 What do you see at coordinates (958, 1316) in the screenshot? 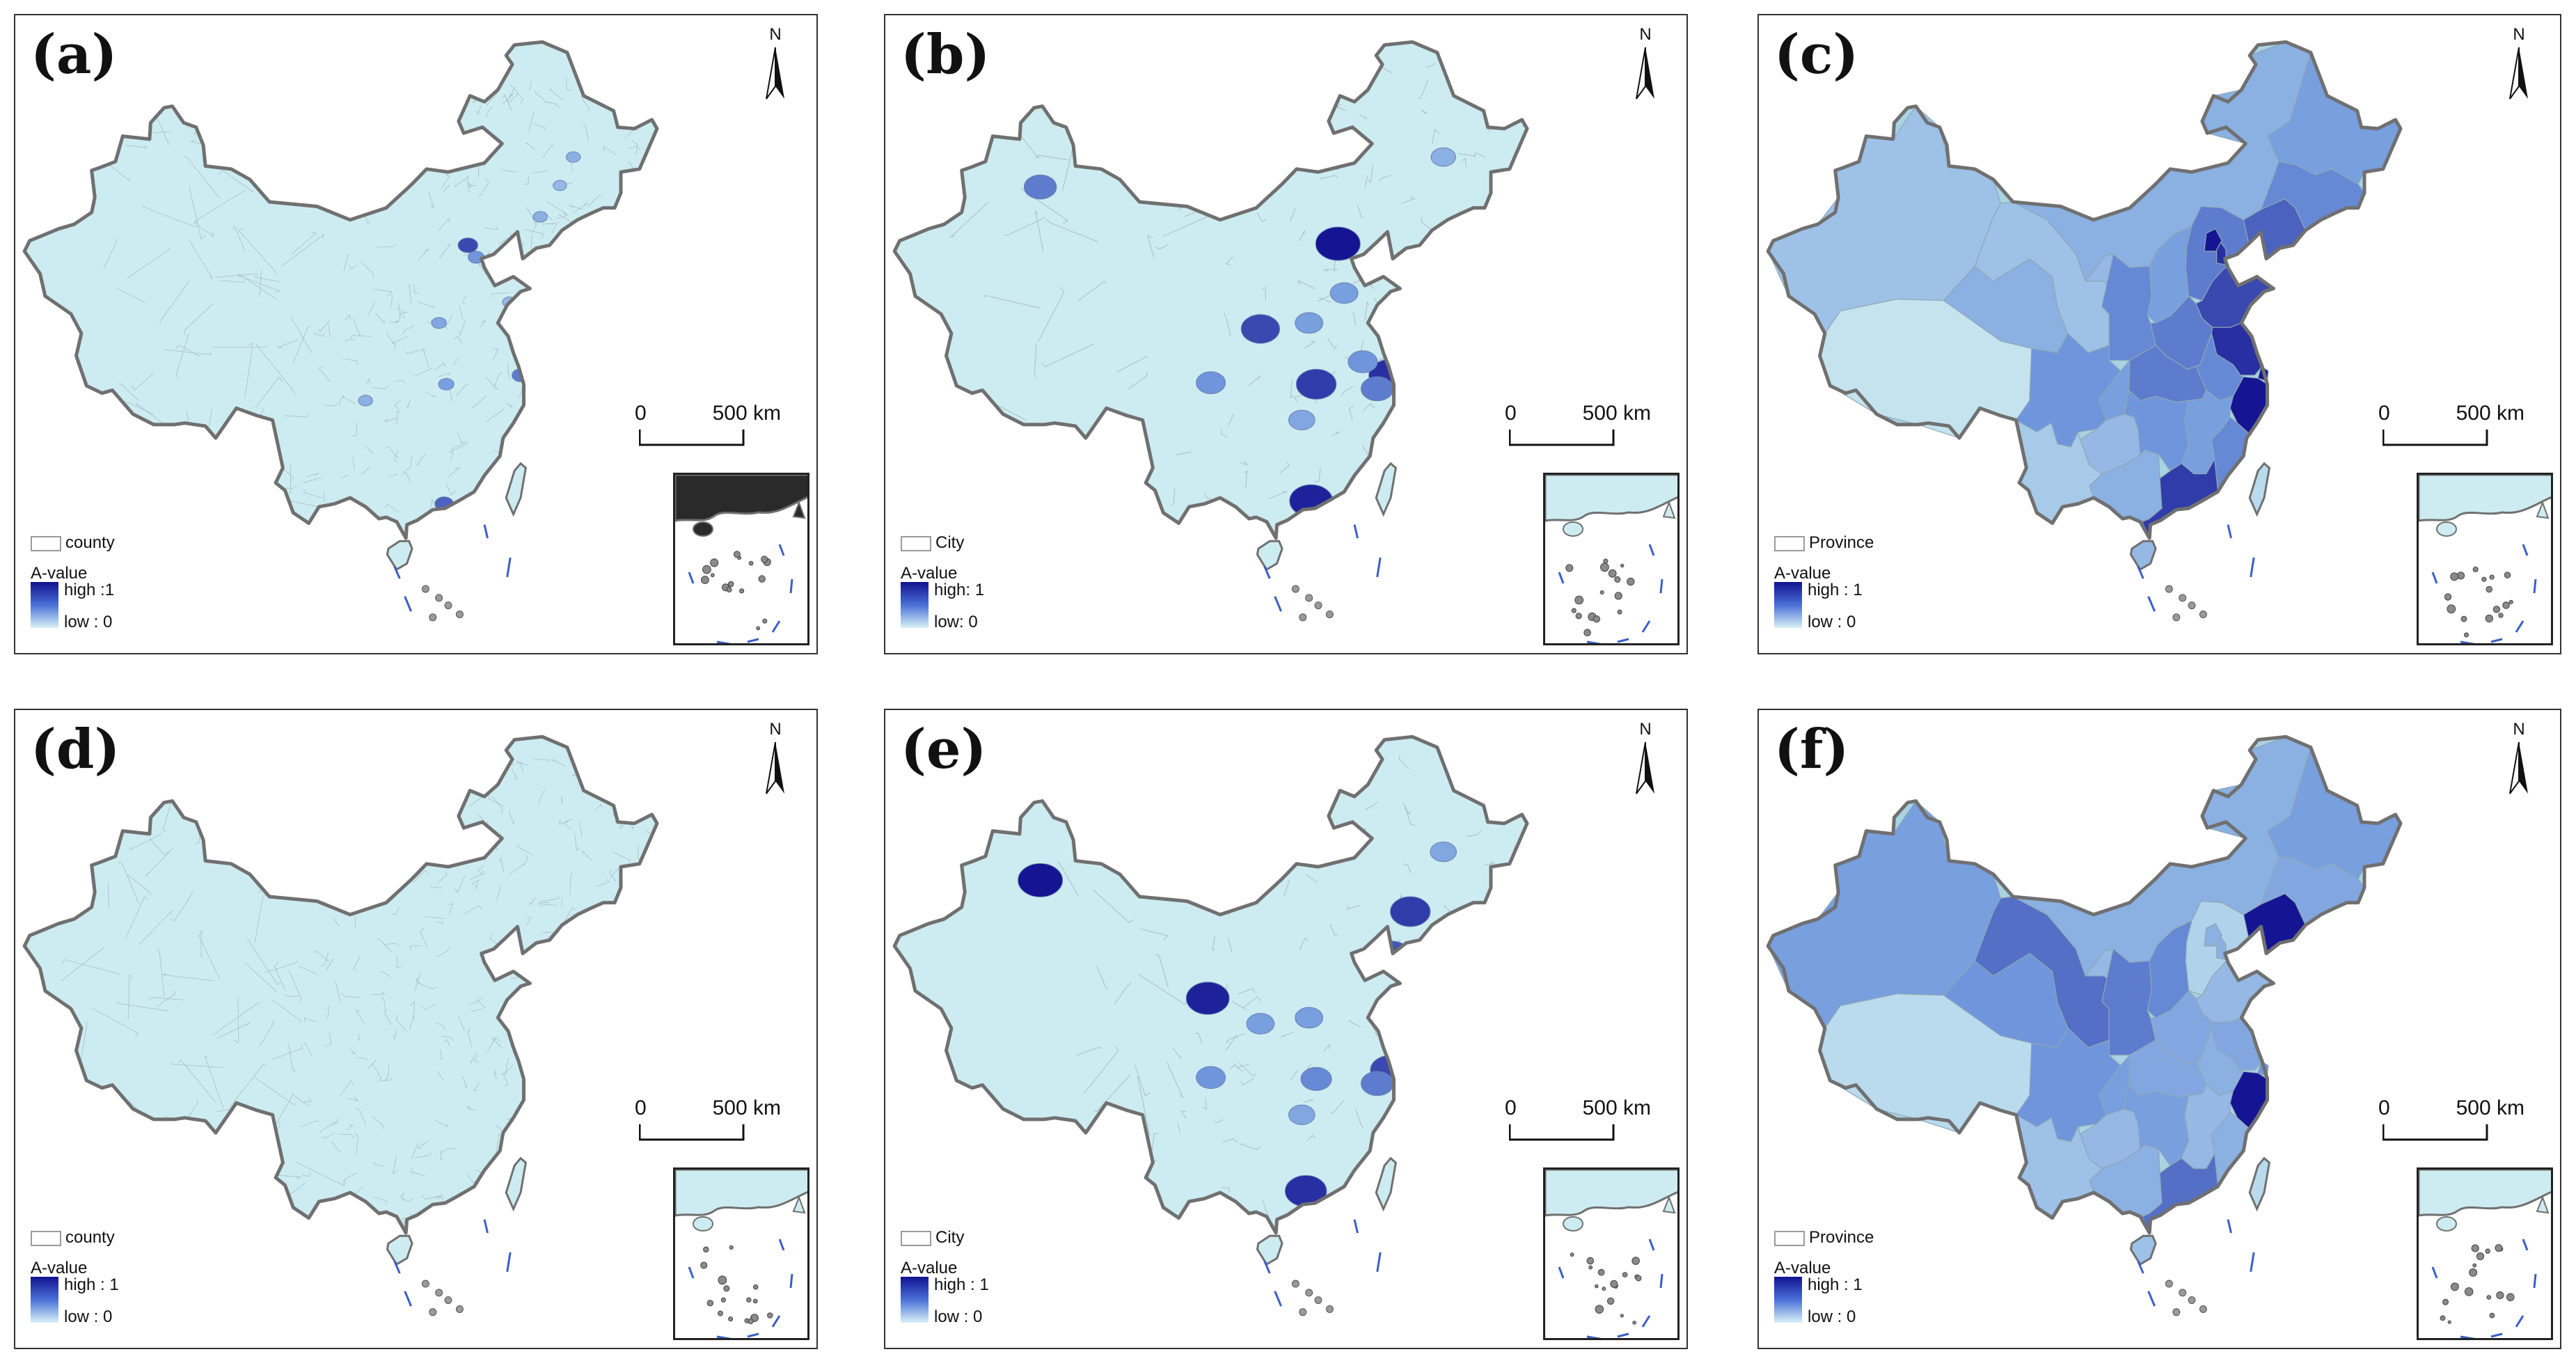
I see `legend-low-label: low : 0` at bounding box center [958, 1316].